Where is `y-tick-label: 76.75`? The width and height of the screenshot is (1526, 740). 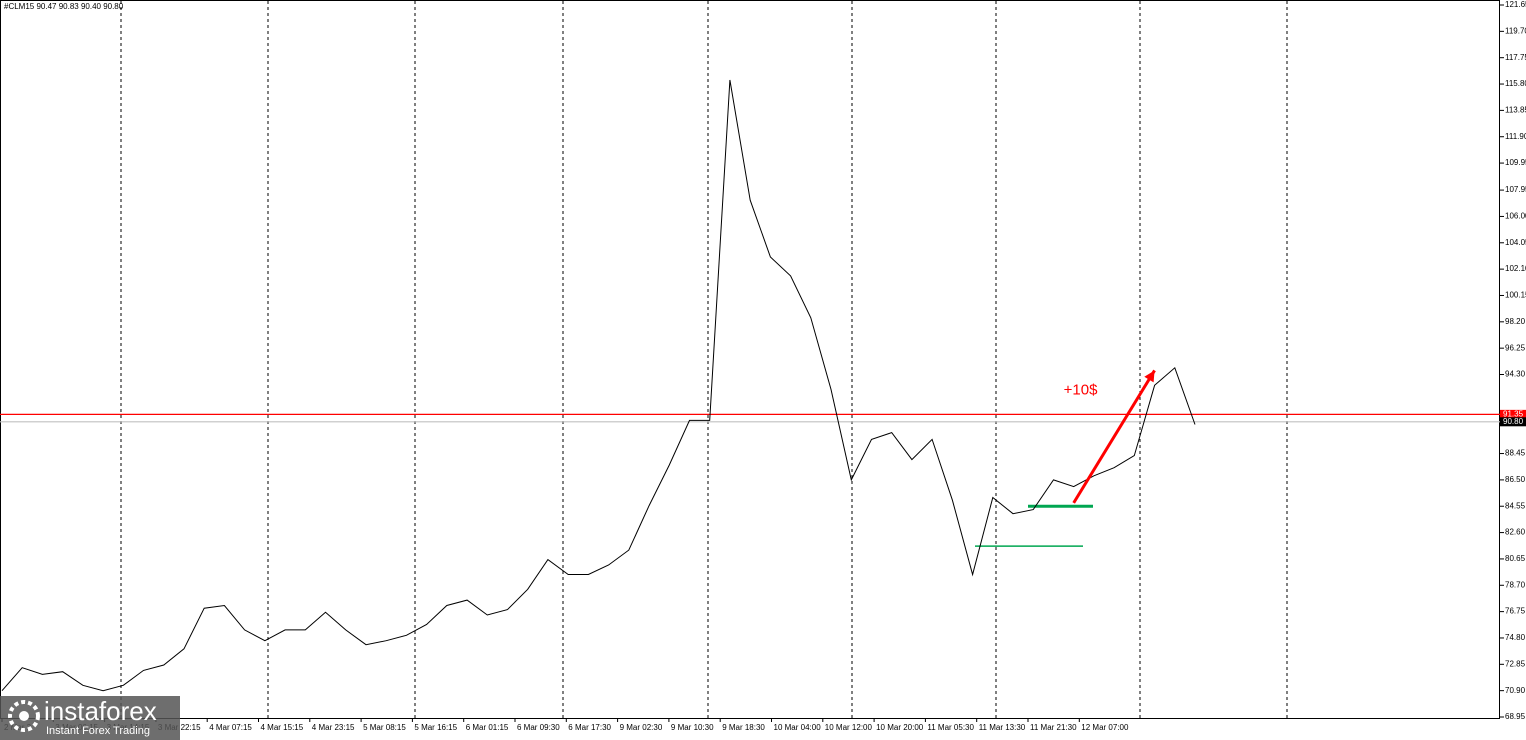
y-tick-label: 76.75 is located at coordinates (1515, 611).